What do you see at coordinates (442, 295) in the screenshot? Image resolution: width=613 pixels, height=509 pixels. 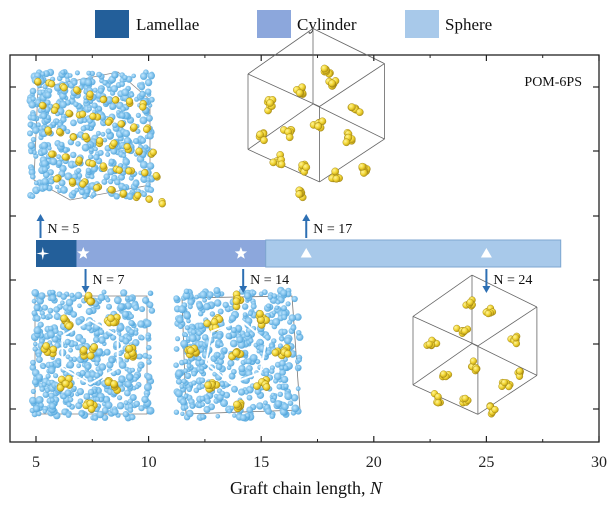 I see `sphere-box-24-edge` at bounding box center [442, 295].